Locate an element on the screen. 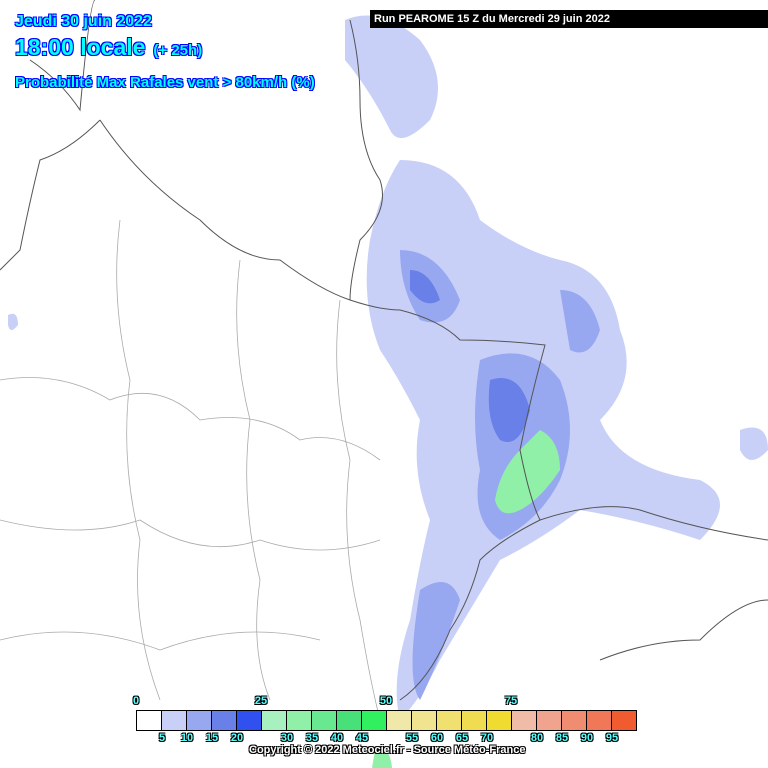 Image resolution: width=768 pixels, height=768 pixels. legend-bottom-label: 70 is located at coordinates (487, 738).